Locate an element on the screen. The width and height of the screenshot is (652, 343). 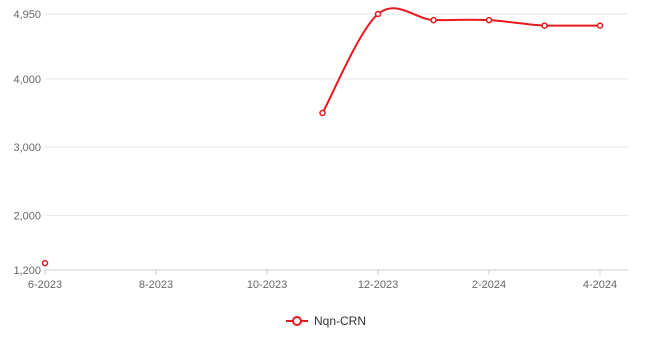
legend-swatch-icon is located at coordinates (296, 321).